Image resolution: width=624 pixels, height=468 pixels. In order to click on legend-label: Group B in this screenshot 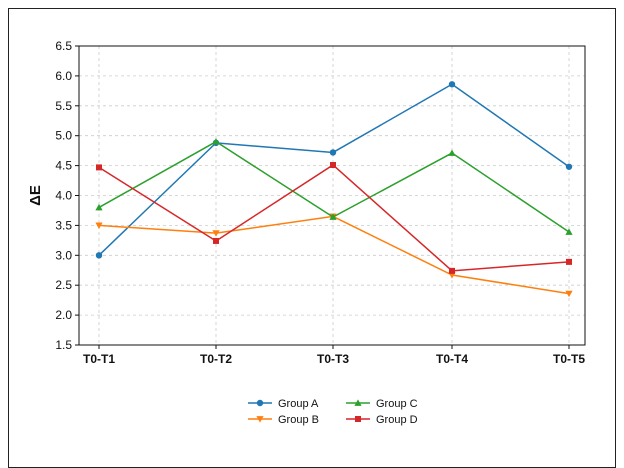, I will do `click(298, 420)`.